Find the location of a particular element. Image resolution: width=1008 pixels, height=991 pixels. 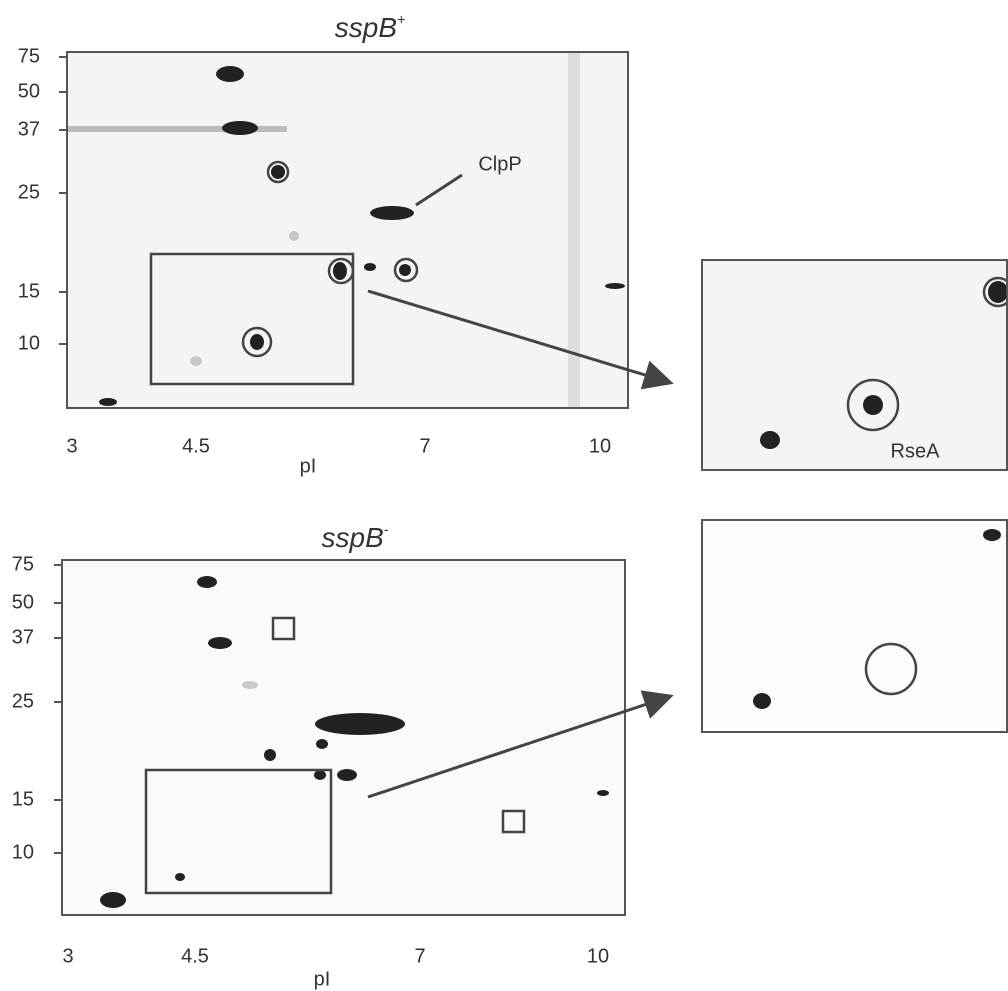

inset-bottom is located at coordinates (854, 626).